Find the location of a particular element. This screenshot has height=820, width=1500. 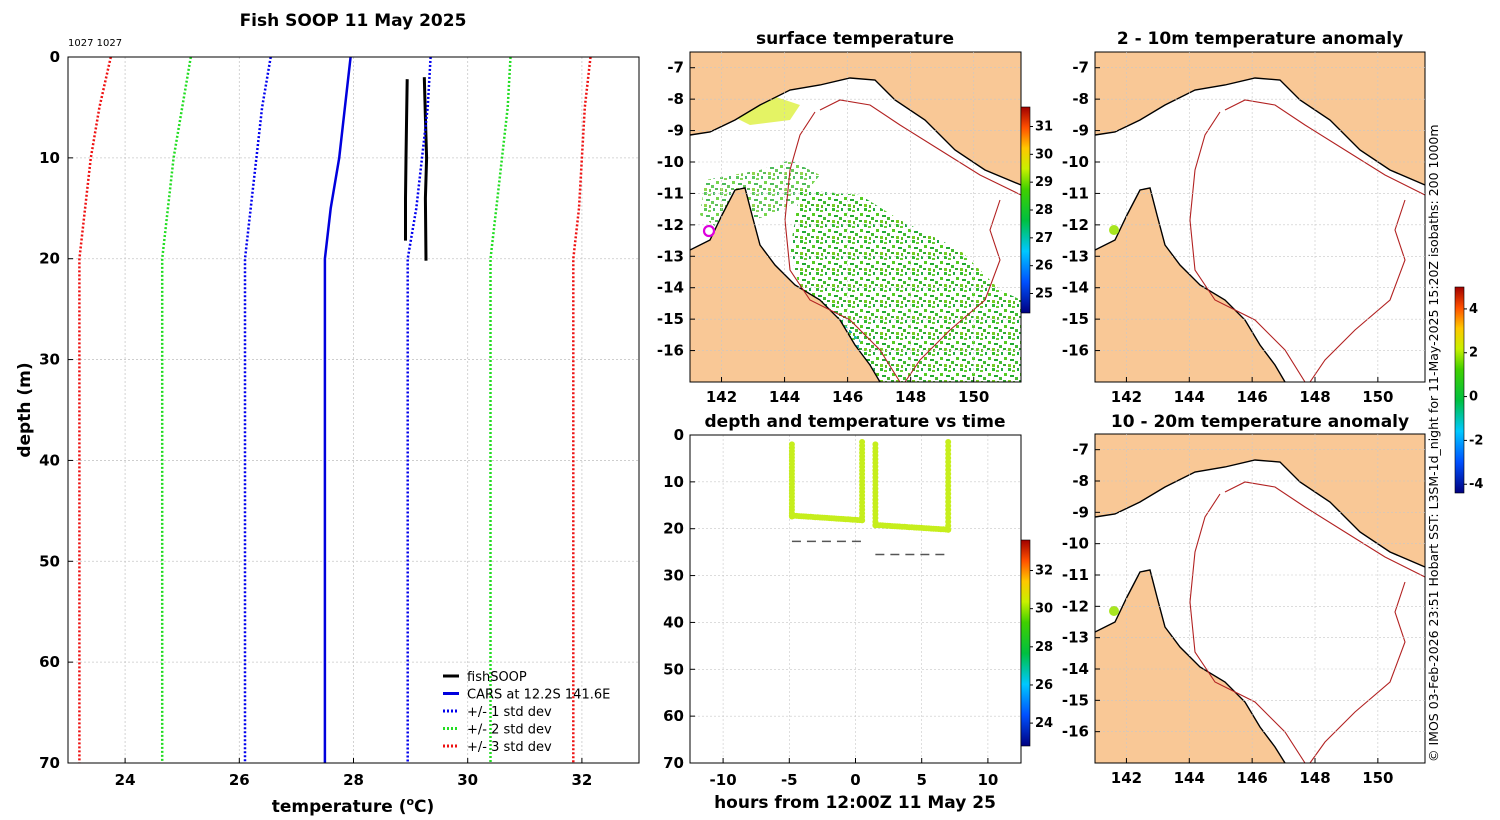

anom-2-10-coastline is located at coordinates (1260, 229).